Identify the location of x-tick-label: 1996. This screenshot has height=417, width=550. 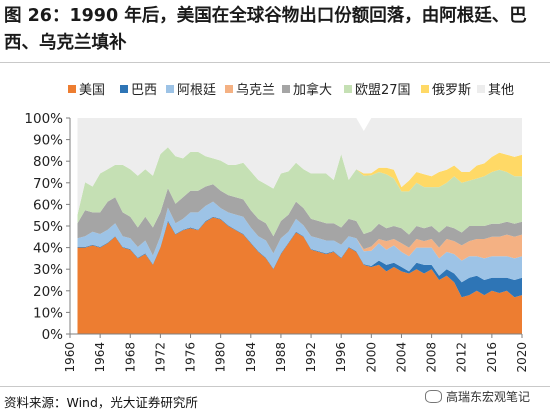
(341, 357).